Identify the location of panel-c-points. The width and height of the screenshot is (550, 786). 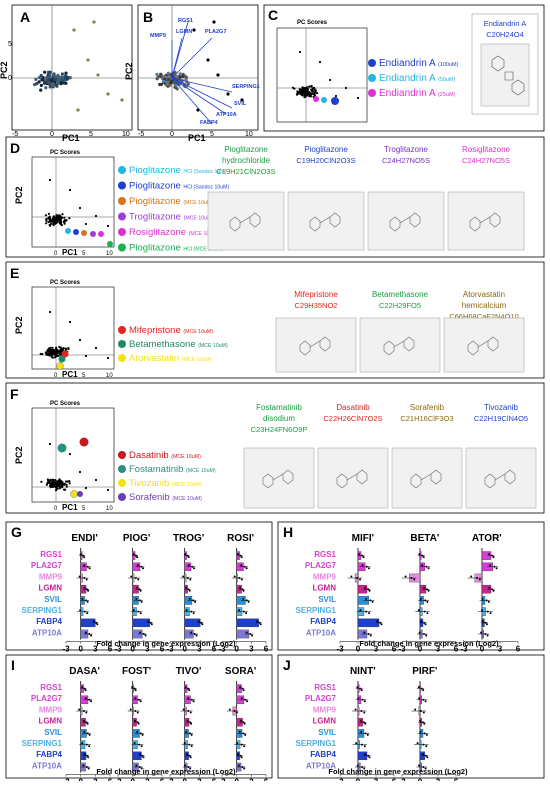
(325, 75).